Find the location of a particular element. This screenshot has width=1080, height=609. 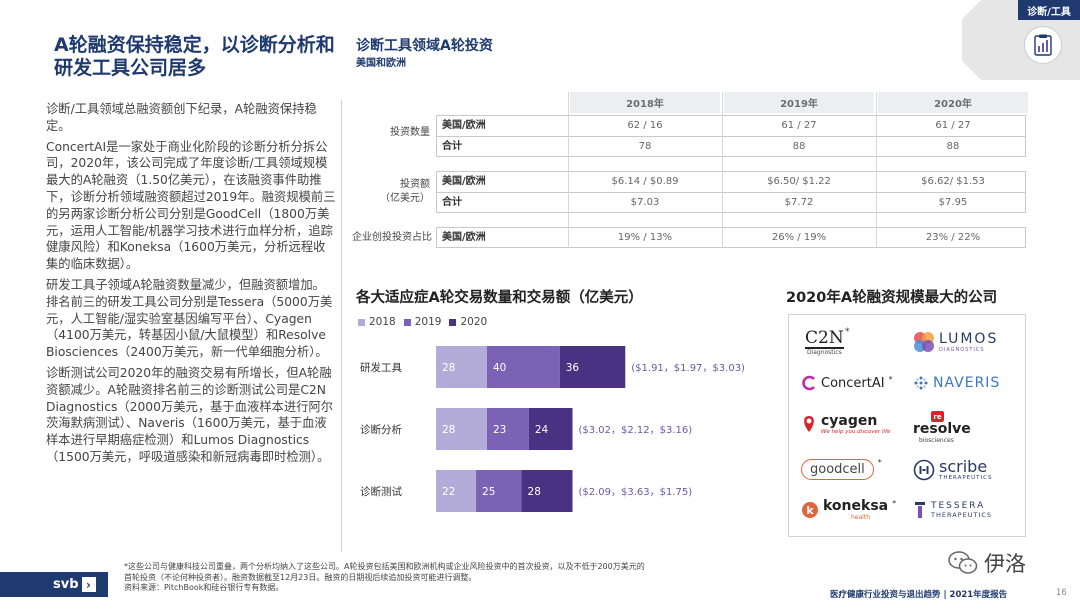

page-title: A轮融资保持稳定，以诊断分析和研发工具公司居多 is located at coordinates (194, 56).